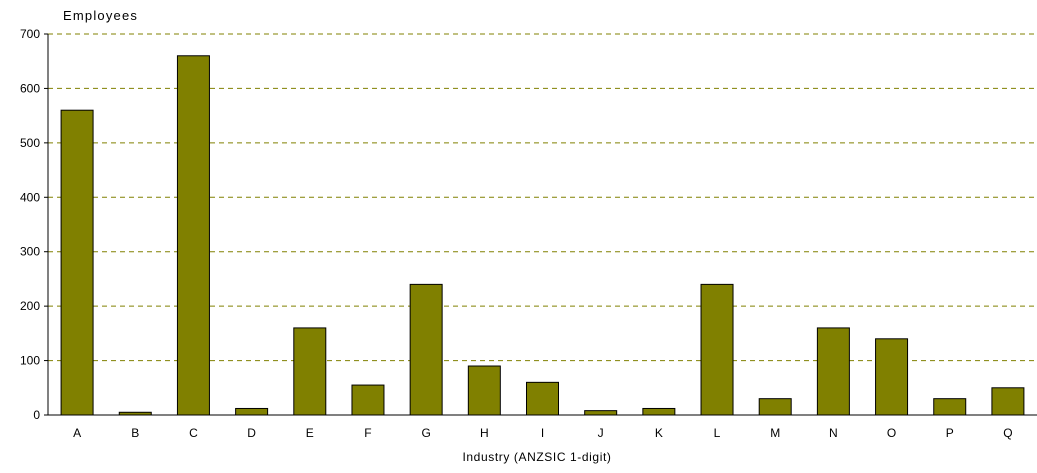 Image resolution: width=1037 pixels, height=473 pixels. Describe the element at coordinates (30, 143) in the screenshot. I see `y-tick-label: 500` at that location.